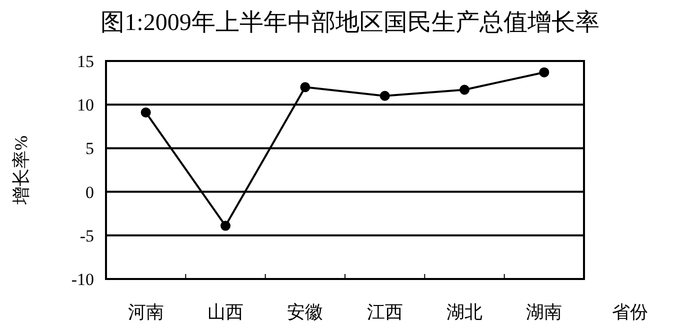  Describe the element at coordinates (350, 23) in the screenshot. I see `title: 图1:2009年上半年中部地区国民生产总值增长率` at that location.